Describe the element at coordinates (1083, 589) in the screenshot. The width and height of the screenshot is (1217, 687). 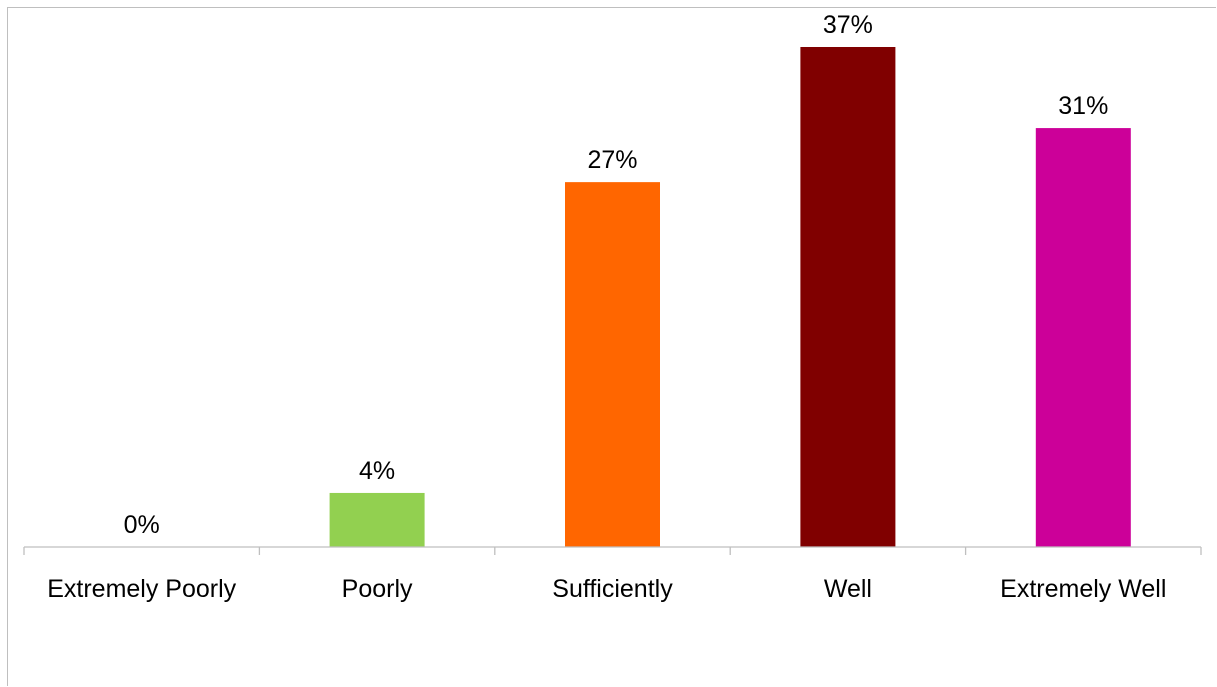
I see `x-tick-label: Extremely Well` at that location.